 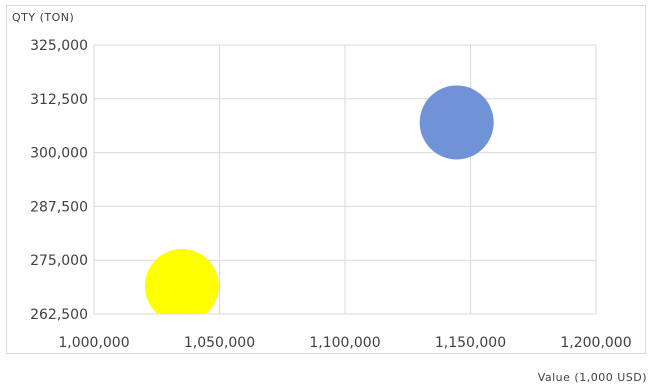 What do you see at coordinates (59, 100) in the screenshot?
I see `y-tick-label: 312,500` at bounding box center [59, 100].